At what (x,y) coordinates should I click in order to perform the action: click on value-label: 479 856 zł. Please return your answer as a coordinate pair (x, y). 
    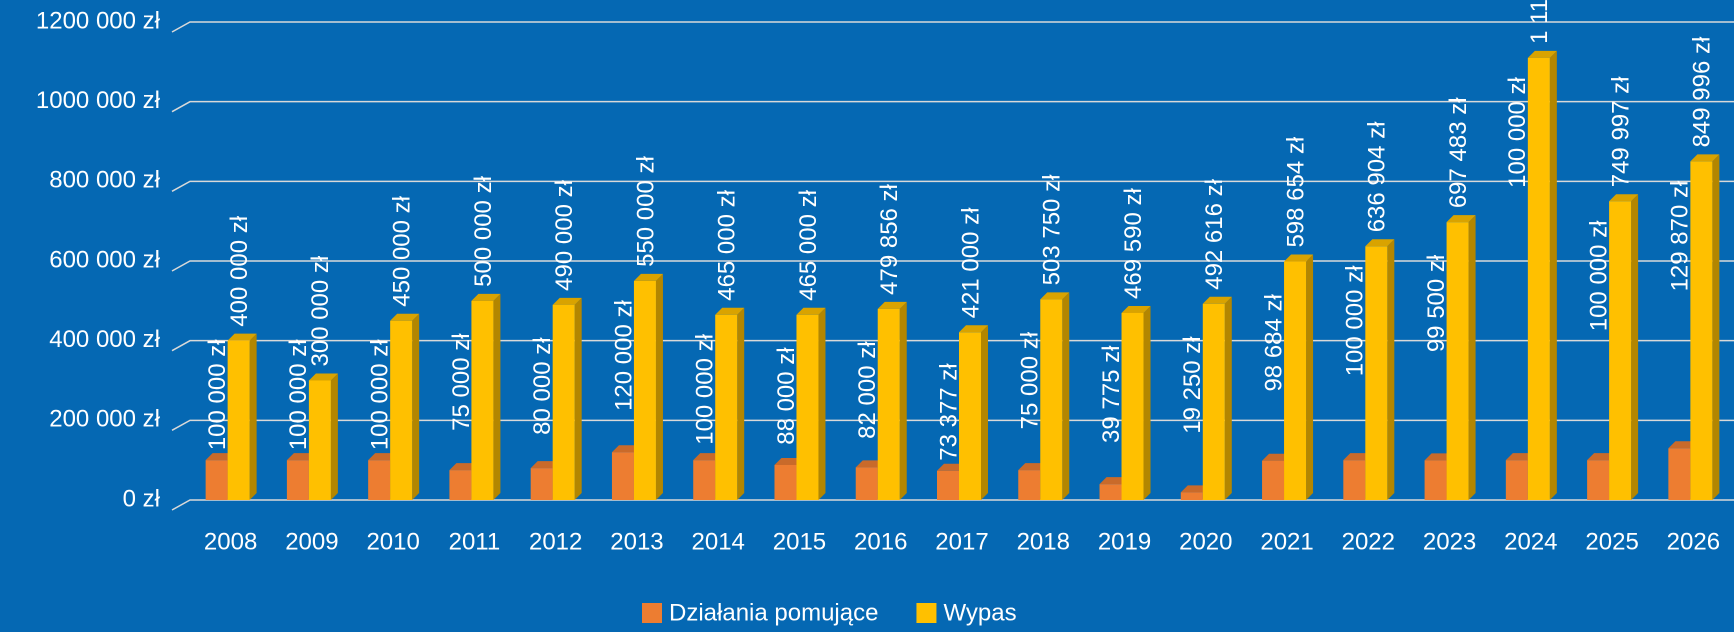
    Looking at the image, I should click on (889, 238).